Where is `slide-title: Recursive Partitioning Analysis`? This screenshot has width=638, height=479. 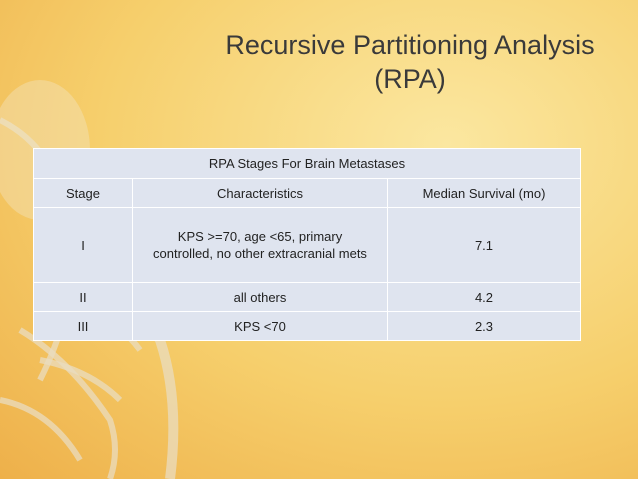
slide-title: Recursive Partitioning Analysis is located at coordinates (410, 45).